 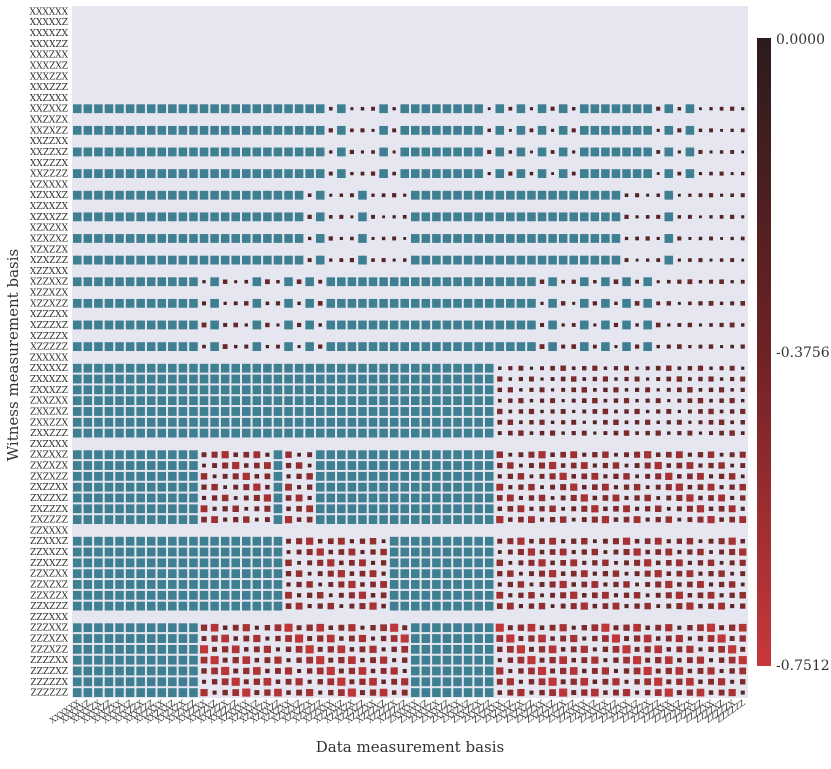 What do you see at coordinates (49, 348) in the screenshot?
I see `y-tick-label: XZZZZZ` at bounding box center [49, 348].